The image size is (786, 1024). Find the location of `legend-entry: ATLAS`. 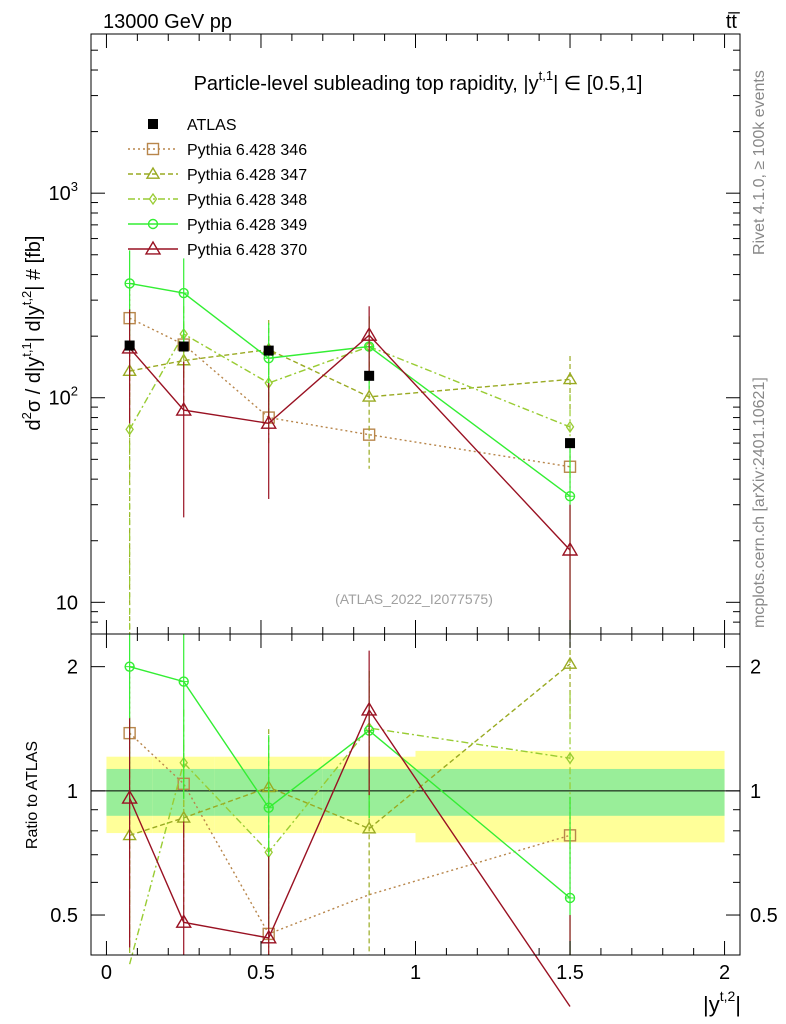

legend-entry: ATLAS is located at coordinates (192, 125).